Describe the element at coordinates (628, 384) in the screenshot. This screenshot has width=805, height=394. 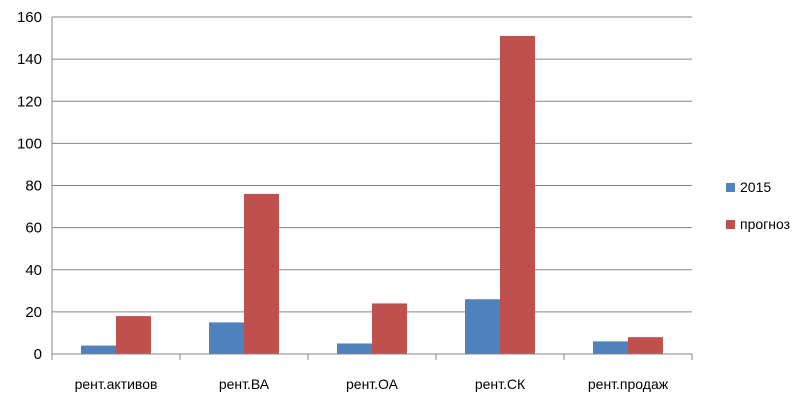
I see `x-category-label: рент.продаж` at that location.